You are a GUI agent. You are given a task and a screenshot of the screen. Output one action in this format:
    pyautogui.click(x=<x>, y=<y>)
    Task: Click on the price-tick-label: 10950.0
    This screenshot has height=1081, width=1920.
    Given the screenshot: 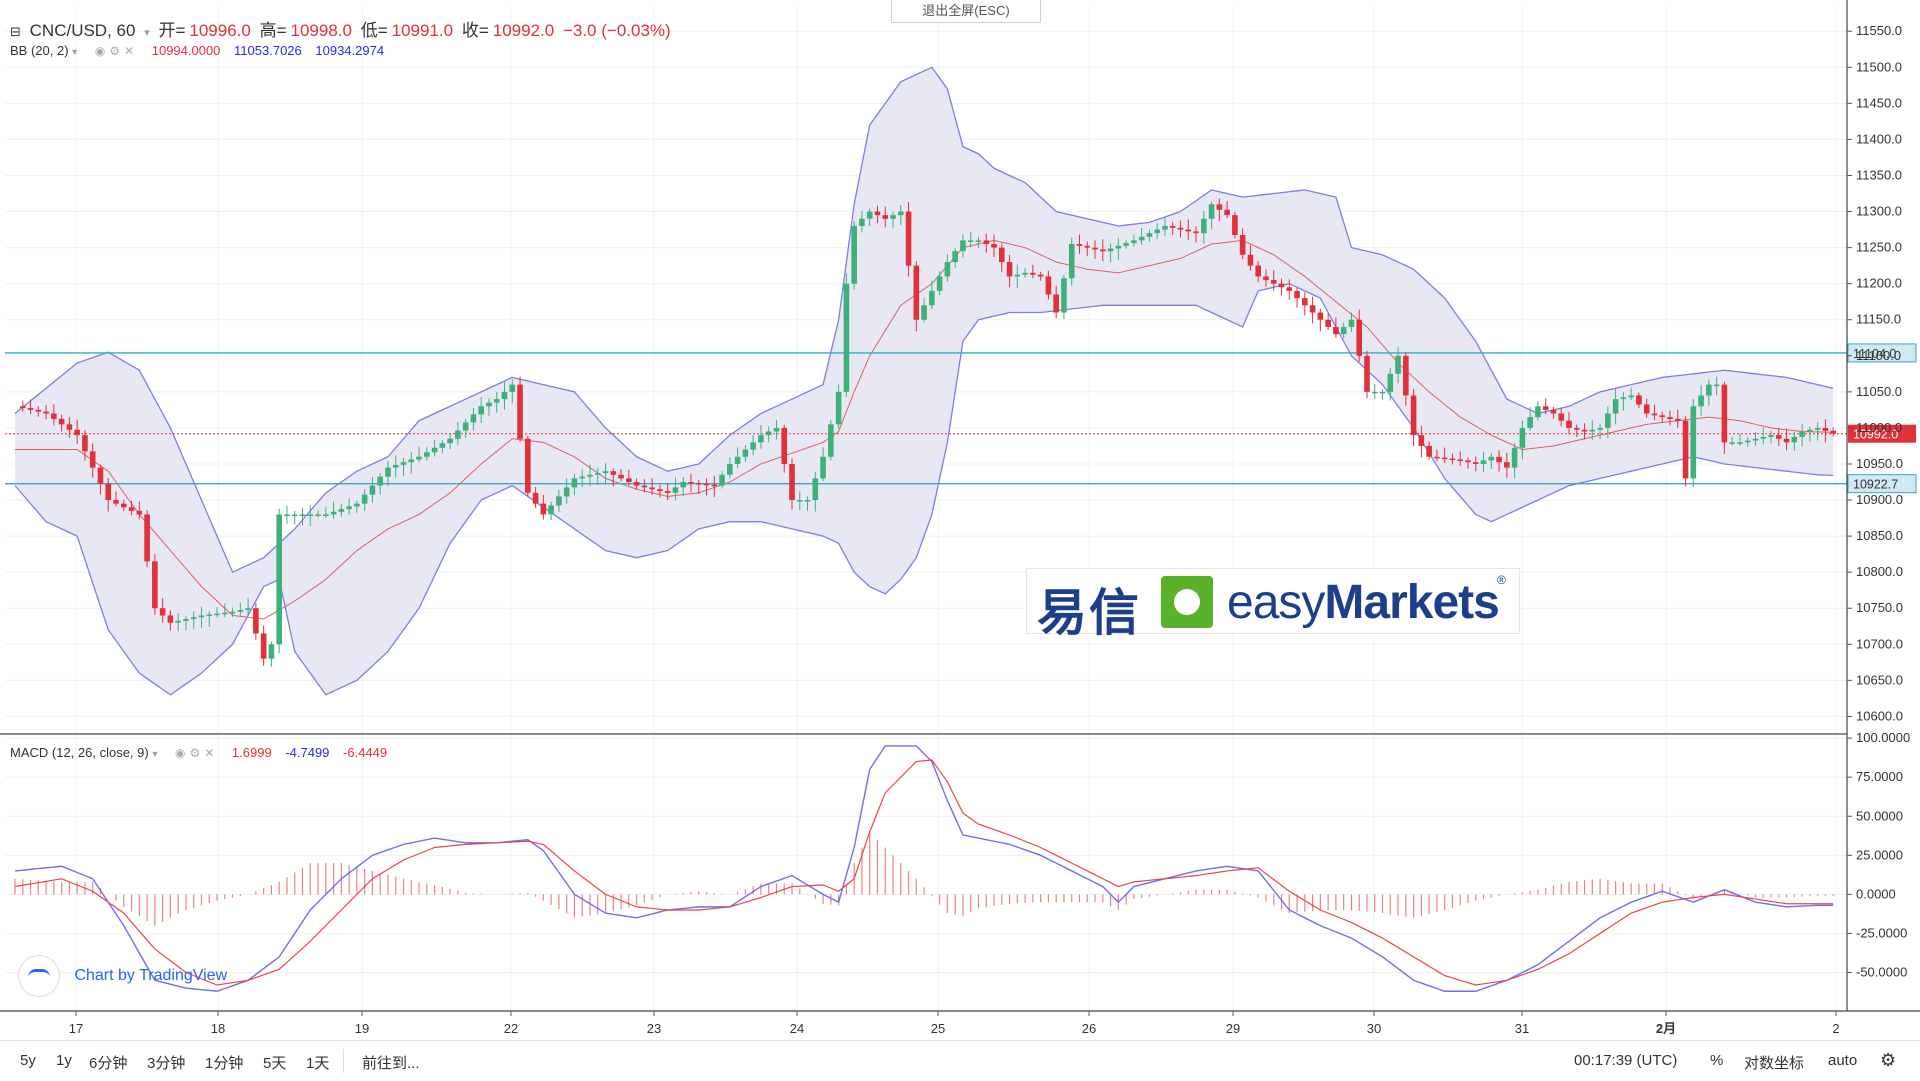 What is the action you would take?
    pyautogui.click(x=1879, y=463)
    